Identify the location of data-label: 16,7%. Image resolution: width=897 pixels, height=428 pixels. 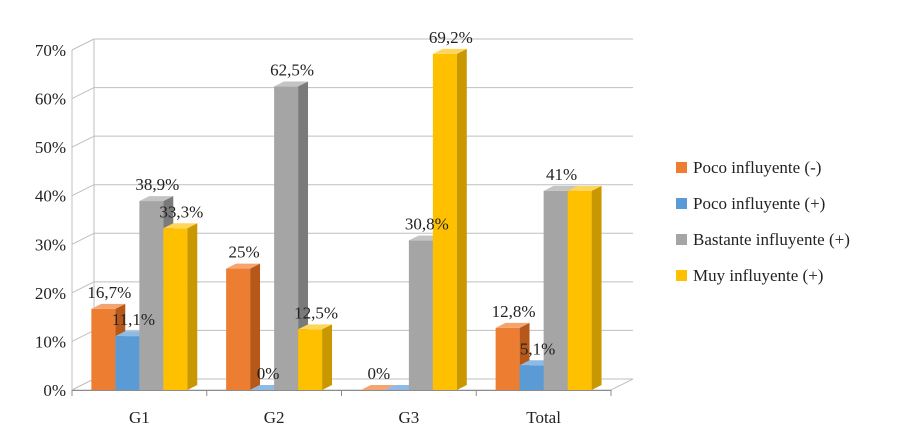
(109, 292).